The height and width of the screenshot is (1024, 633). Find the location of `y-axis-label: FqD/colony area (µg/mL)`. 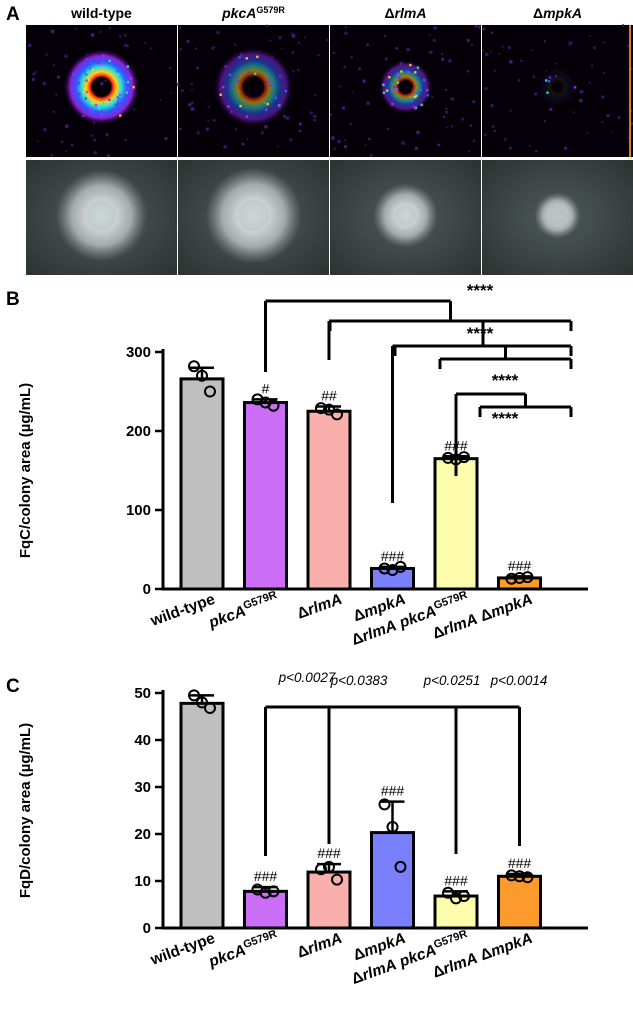

y-axis-label: FqD/colony area (µg/mL) is located at coordinates (25, 810).